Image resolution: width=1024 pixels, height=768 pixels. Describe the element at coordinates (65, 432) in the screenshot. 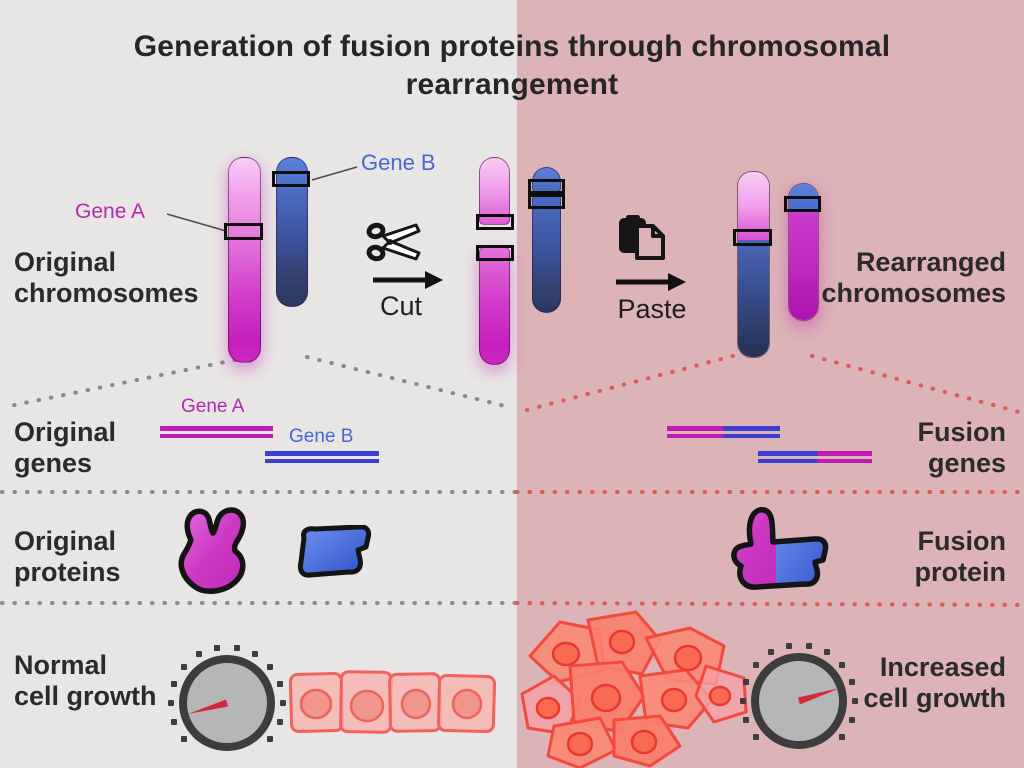

I see `original-genes-label-line1: Original` at that location.